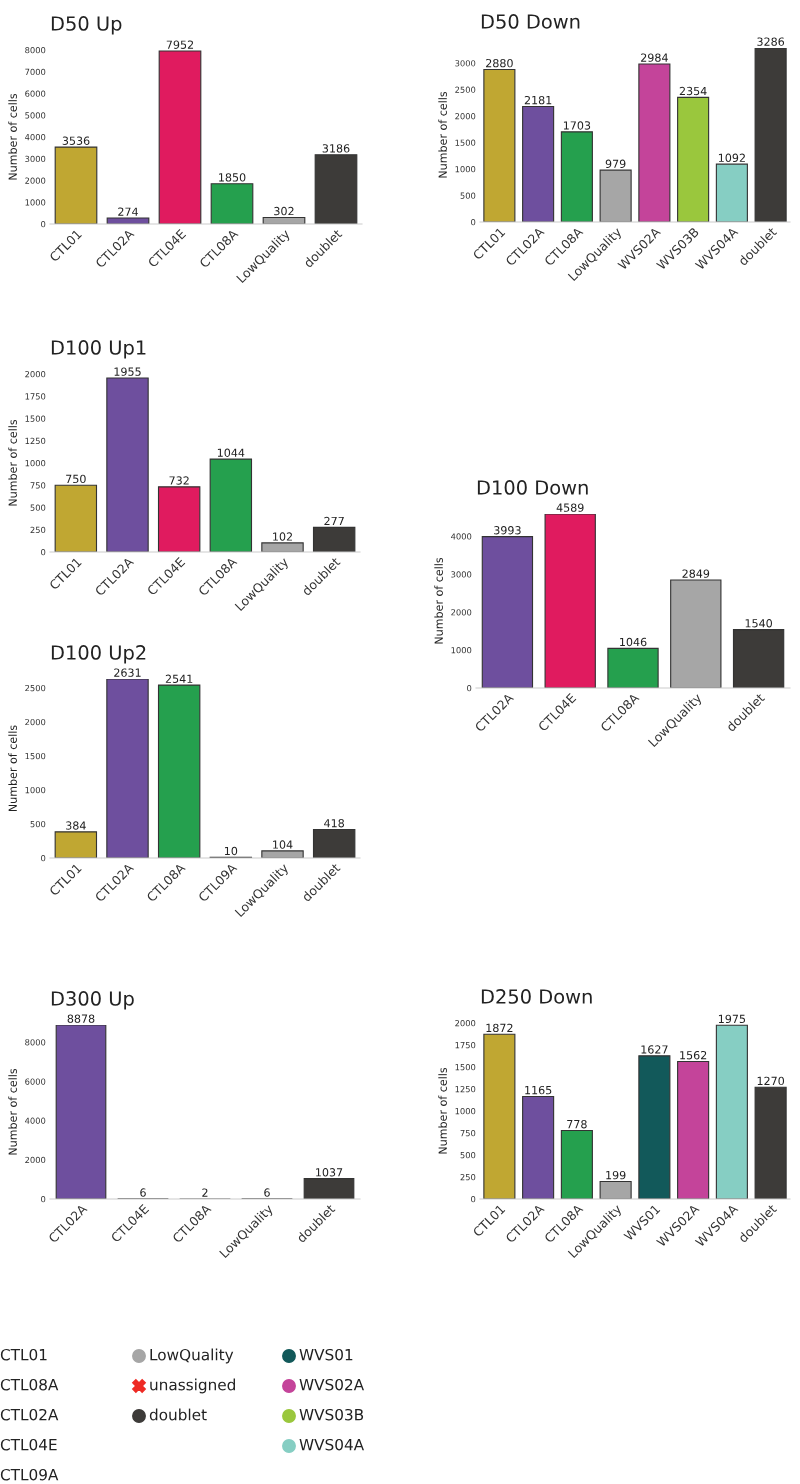  Describe the element at coordinates (35, 72) in the screenshot. I see `y-tick-label: 7000` at that location.